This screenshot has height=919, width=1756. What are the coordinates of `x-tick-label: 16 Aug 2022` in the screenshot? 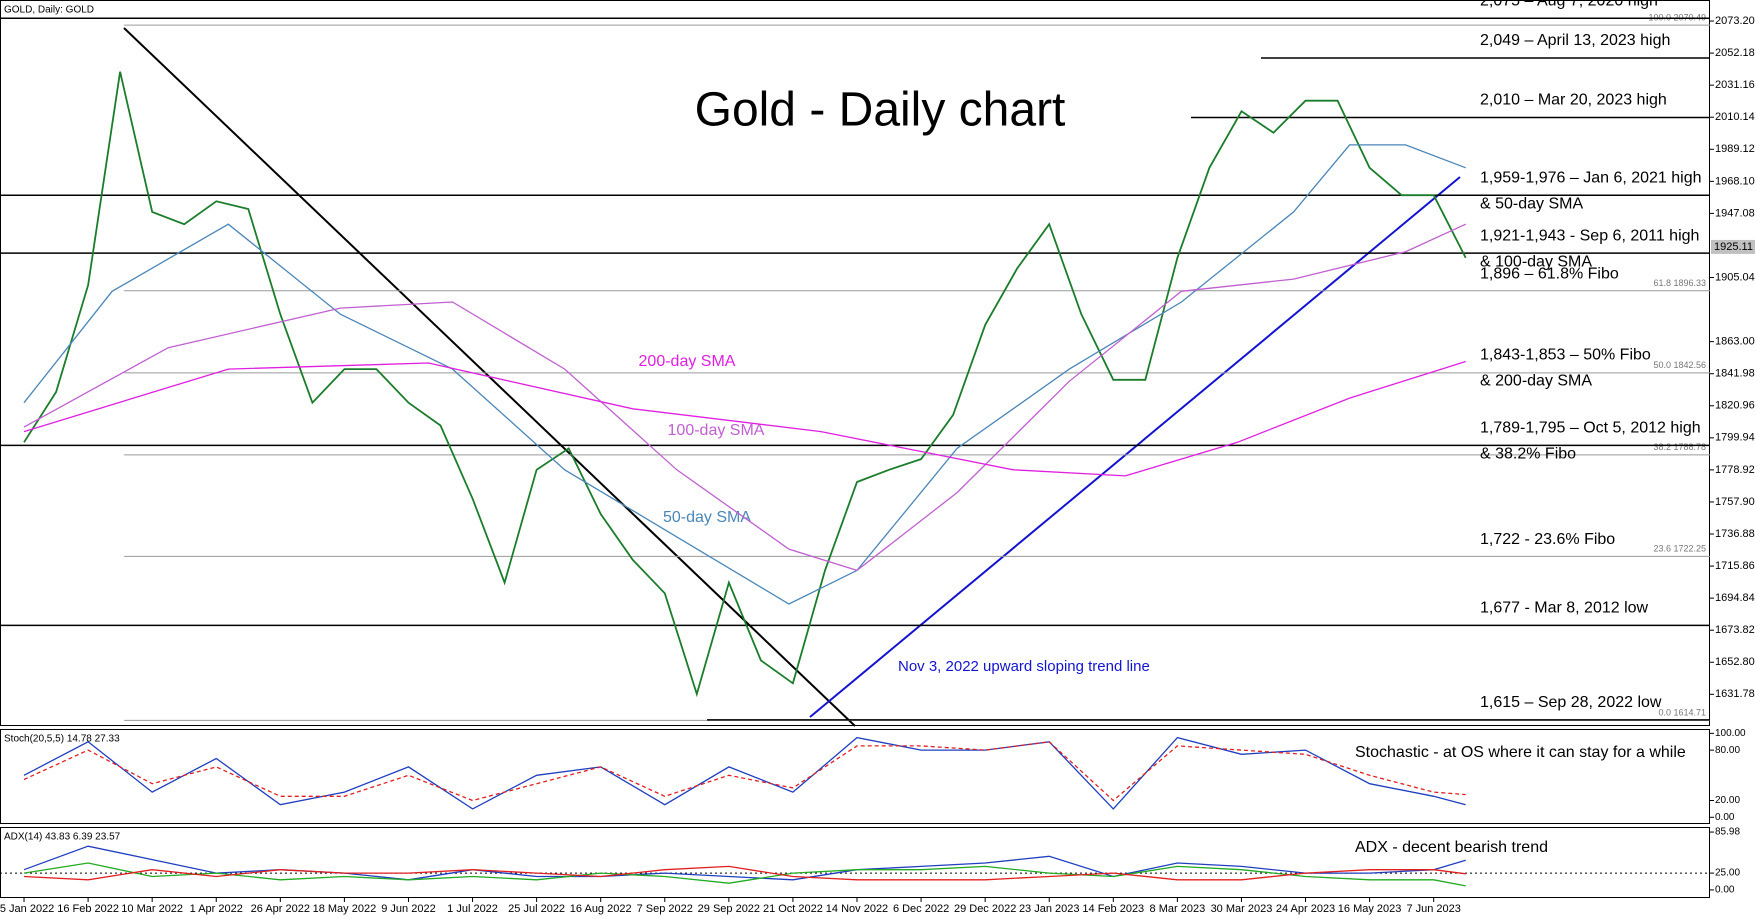 It's located at (601, 909).